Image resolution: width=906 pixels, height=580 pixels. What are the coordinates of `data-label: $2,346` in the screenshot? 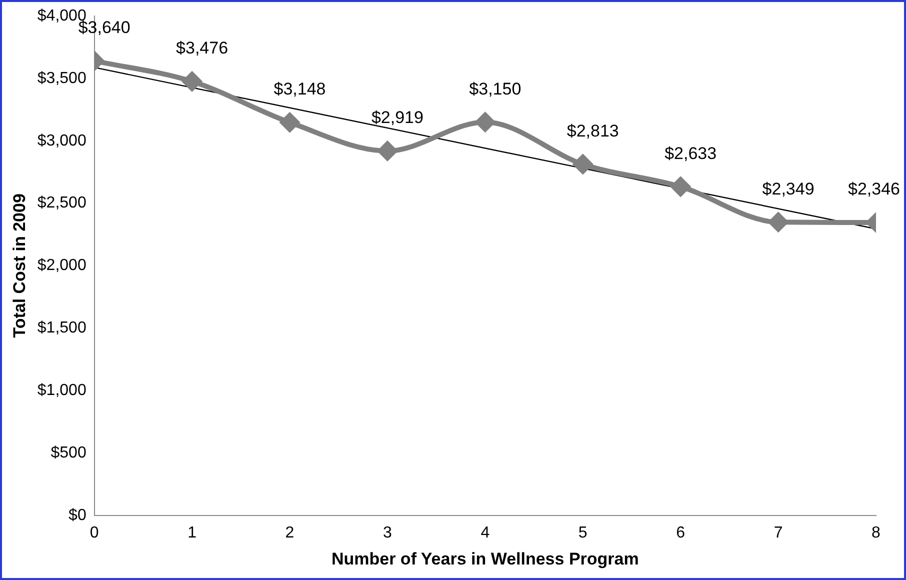 It's located at (874, 189).